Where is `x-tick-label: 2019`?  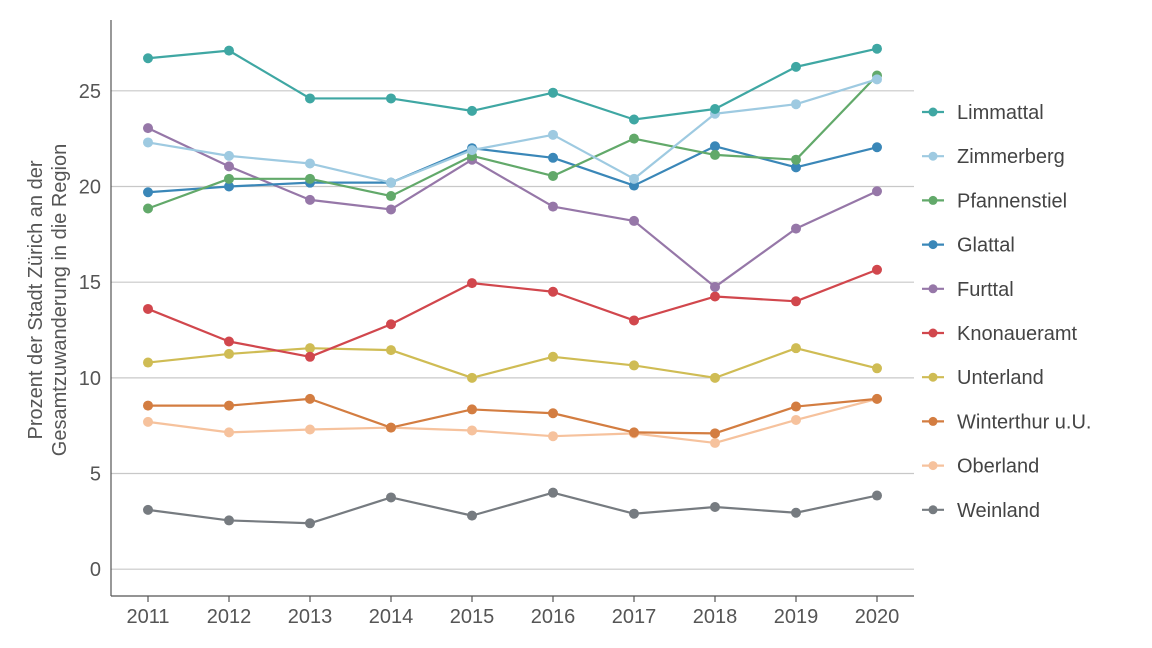
x-tick-label: 2019 is located at coordinates (796, 617).